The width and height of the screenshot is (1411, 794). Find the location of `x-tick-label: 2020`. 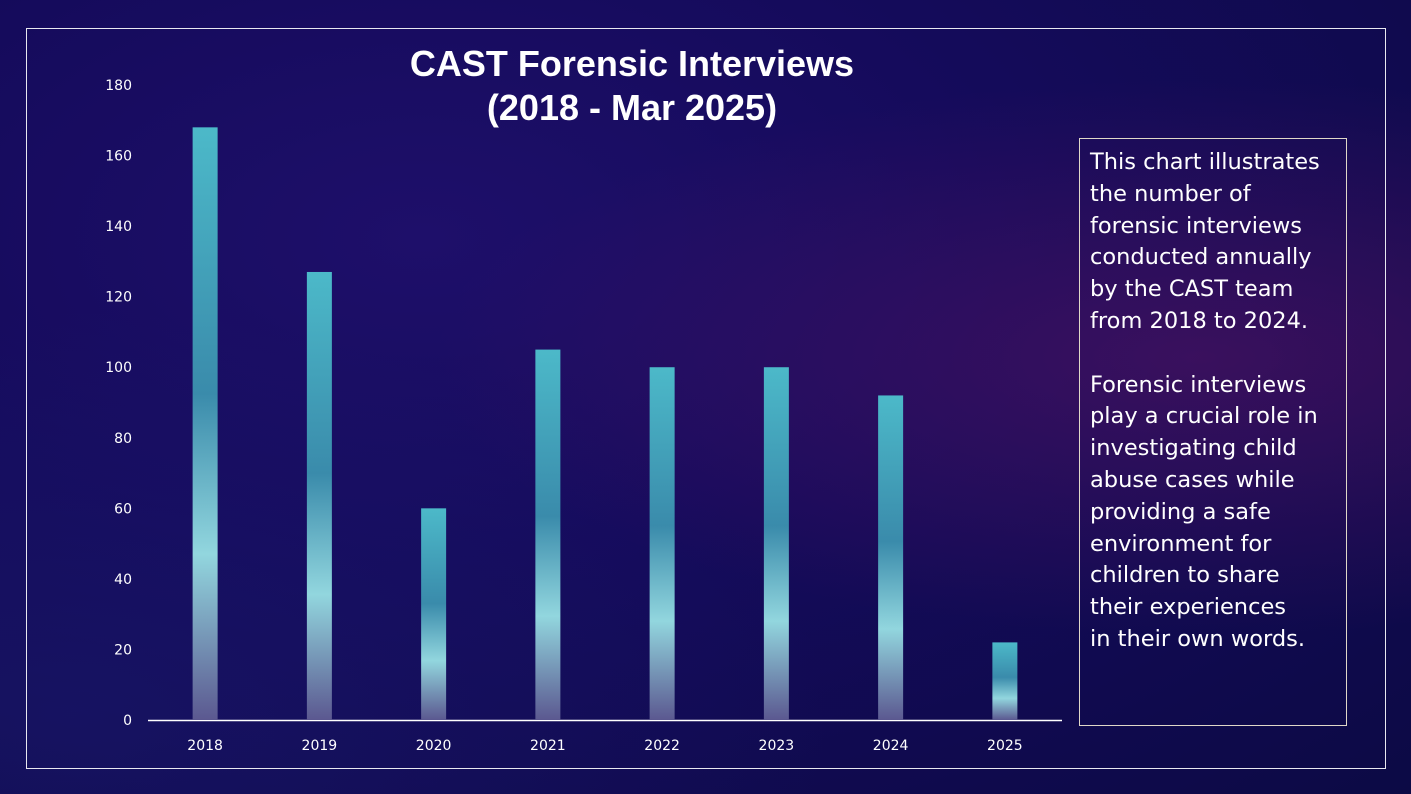

x-tick-label: 2020 is located at coordinates (434, 746).